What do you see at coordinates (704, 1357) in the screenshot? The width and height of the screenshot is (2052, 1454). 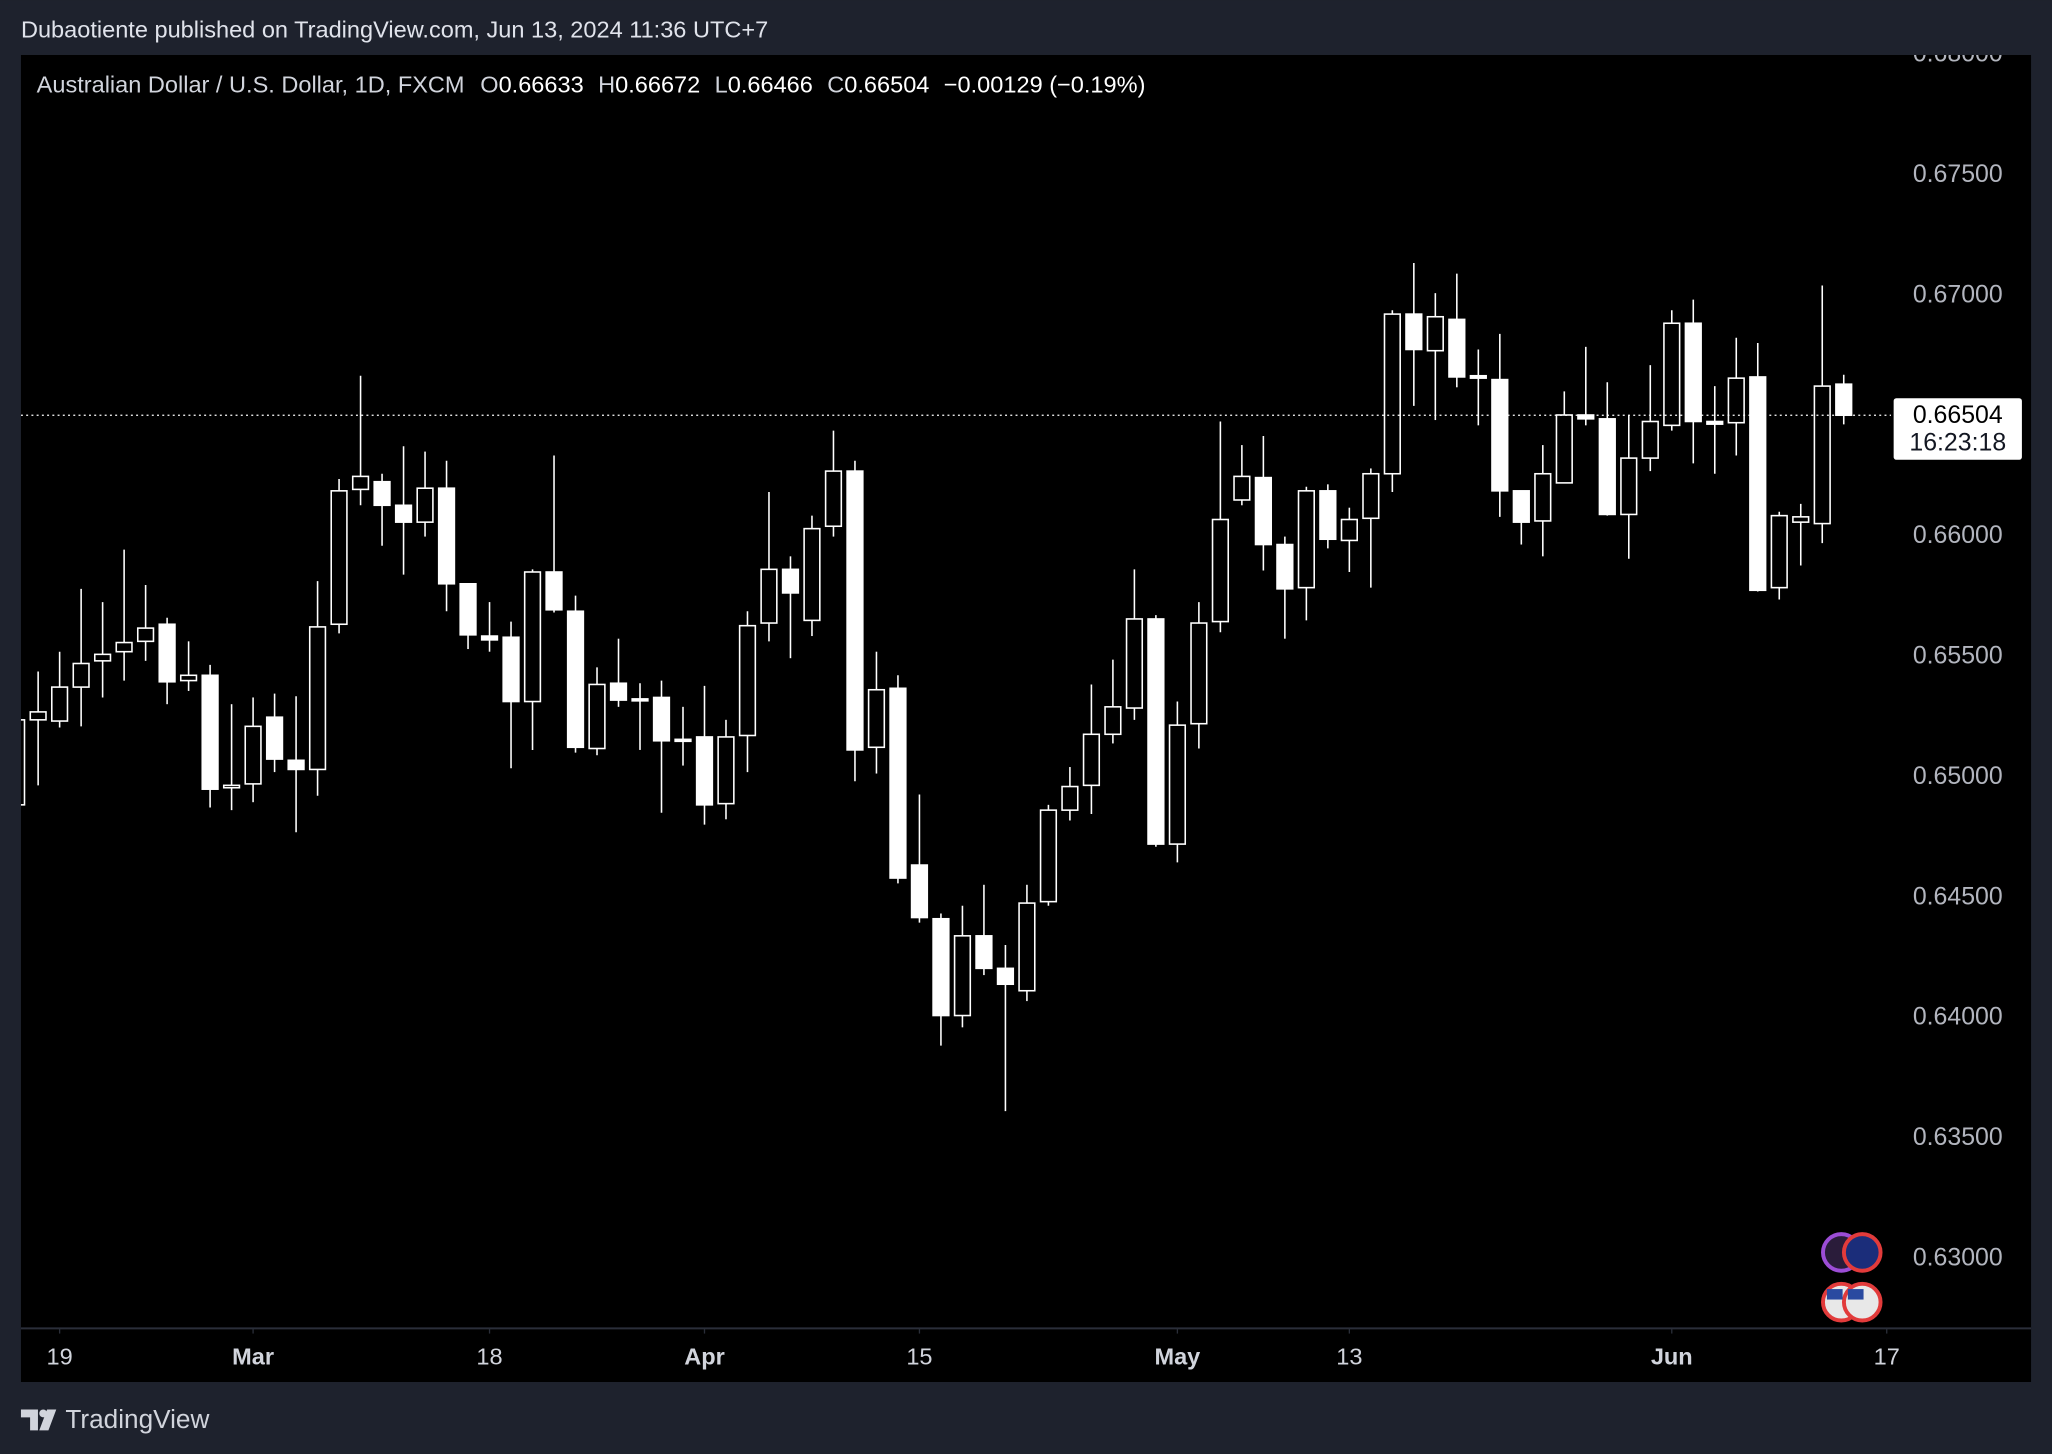 I see `x-tick-label: Apr` at bounding box center [704, 1357].